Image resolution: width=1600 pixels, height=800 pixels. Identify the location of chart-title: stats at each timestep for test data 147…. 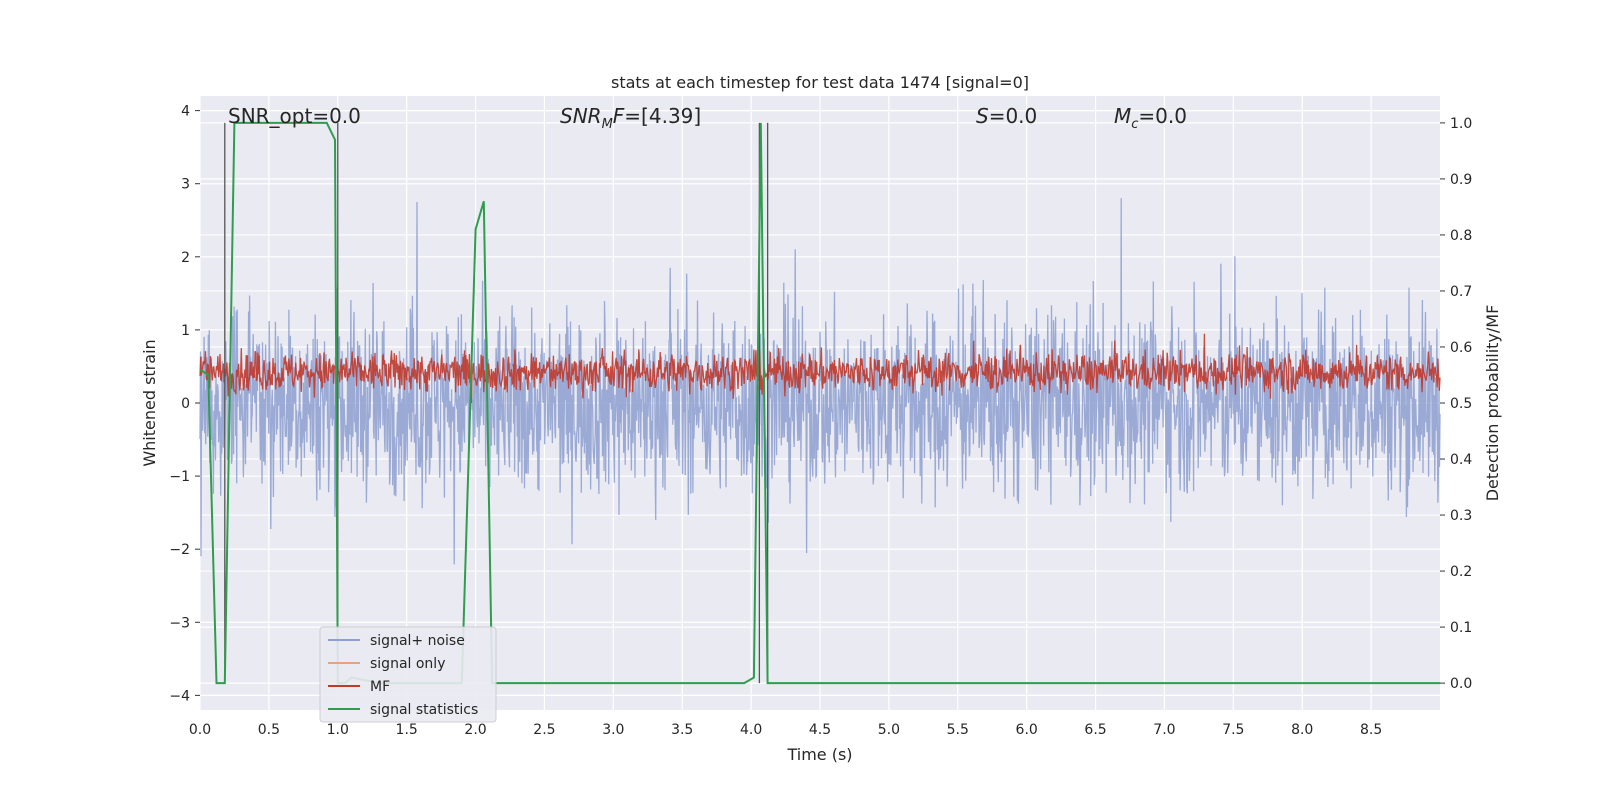
(820, 82).